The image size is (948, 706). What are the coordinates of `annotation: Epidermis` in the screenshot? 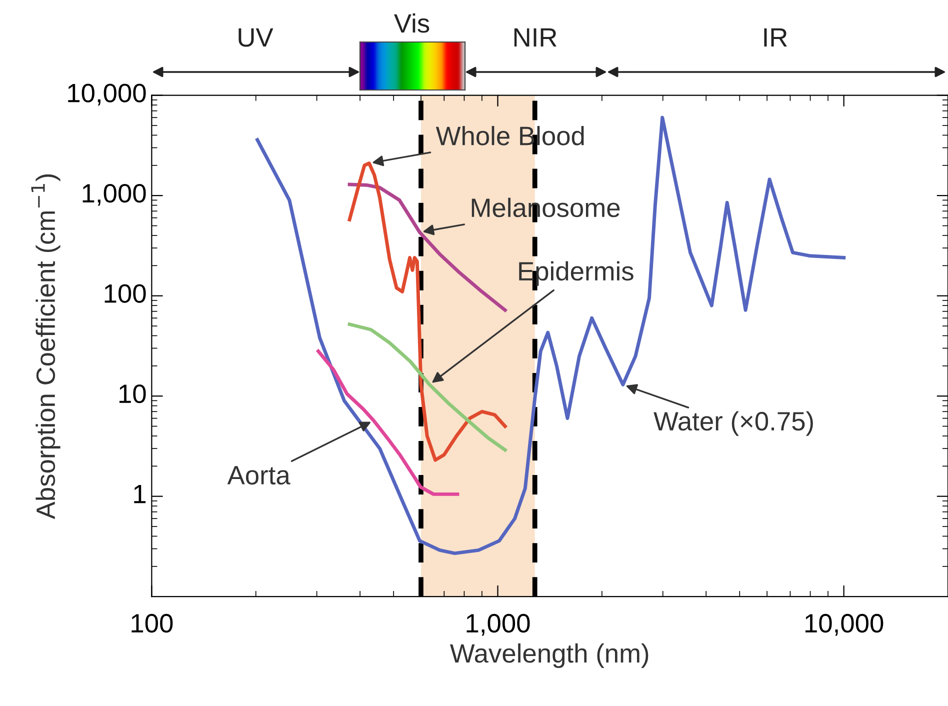 It's located at (576, 273).